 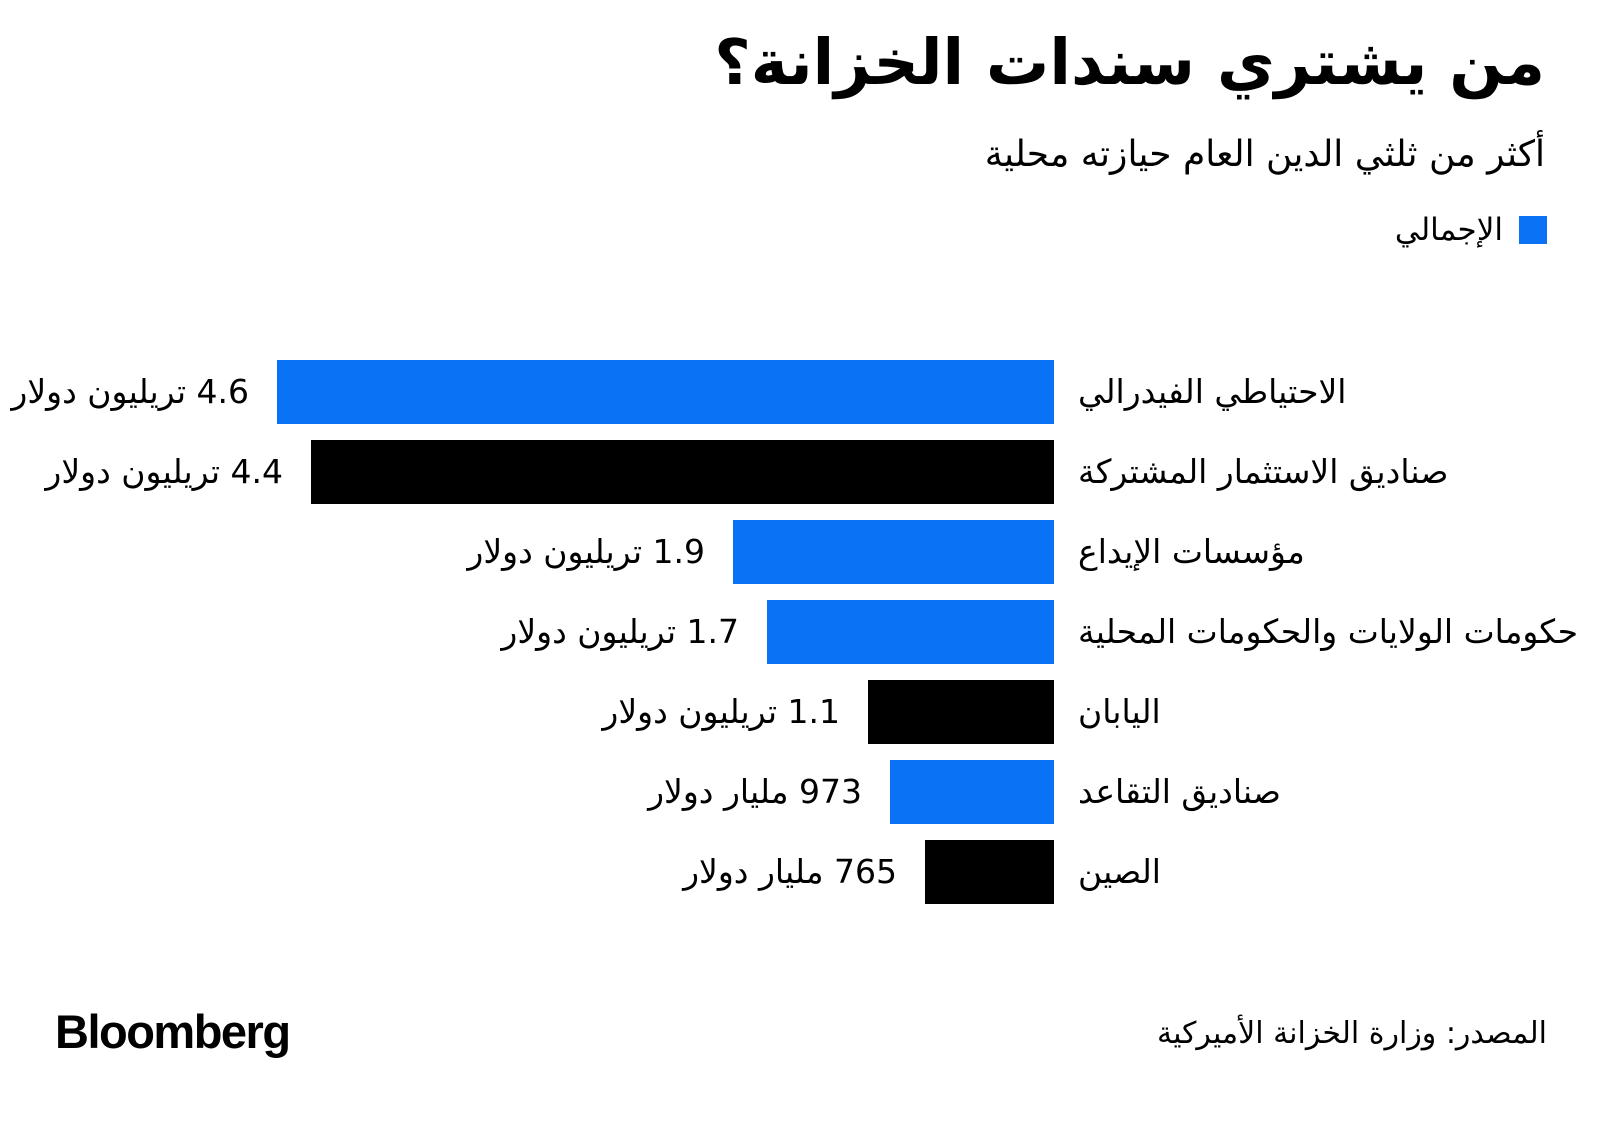 I want to click on source-note: المصدر: وزارة الخزانة الأميركية, so click(x=1352, y=1033).